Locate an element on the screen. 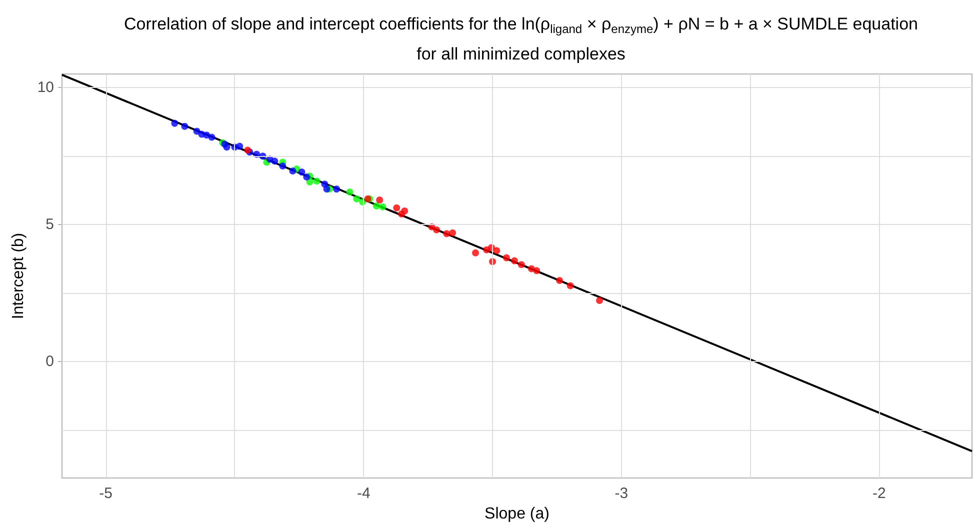 This screenshot has height=527, width=973. y-tick-label: 10 is located at coordinates (45, 87).